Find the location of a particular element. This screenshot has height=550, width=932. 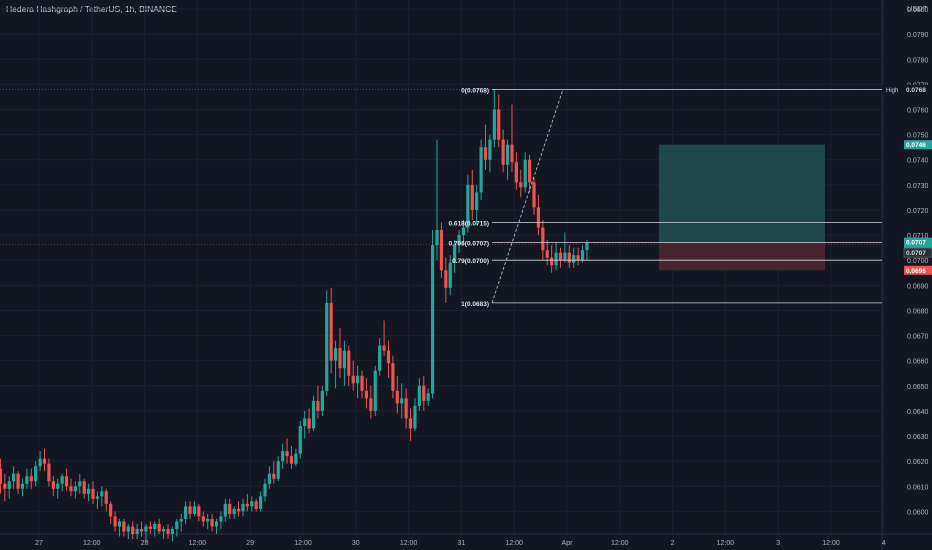

price-tick-label: 0.0650 is located at coordinates (918, 387).